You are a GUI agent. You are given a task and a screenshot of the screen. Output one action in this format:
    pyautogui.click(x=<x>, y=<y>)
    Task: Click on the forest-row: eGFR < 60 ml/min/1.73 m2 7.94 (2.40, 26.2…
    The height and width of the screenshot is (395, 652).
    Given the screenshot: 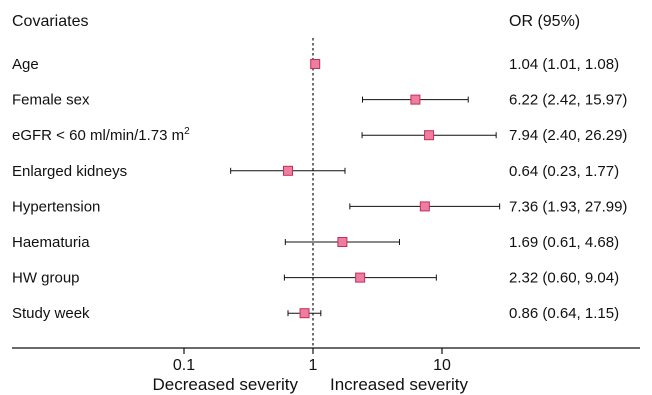 What is the action you would take?
    pyautogui.click(x=319, y=135)
    